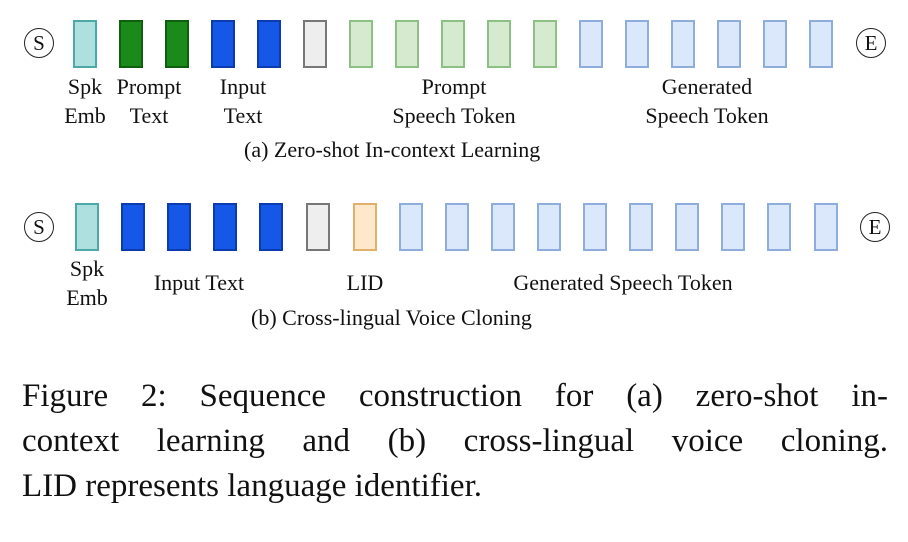 The width and height of the screenshot is (908, 542). Describe the element at coordinates (623, 282) in the screenshot. I see `label-generated-speech-token-b: Generated Speech Token` at that location.